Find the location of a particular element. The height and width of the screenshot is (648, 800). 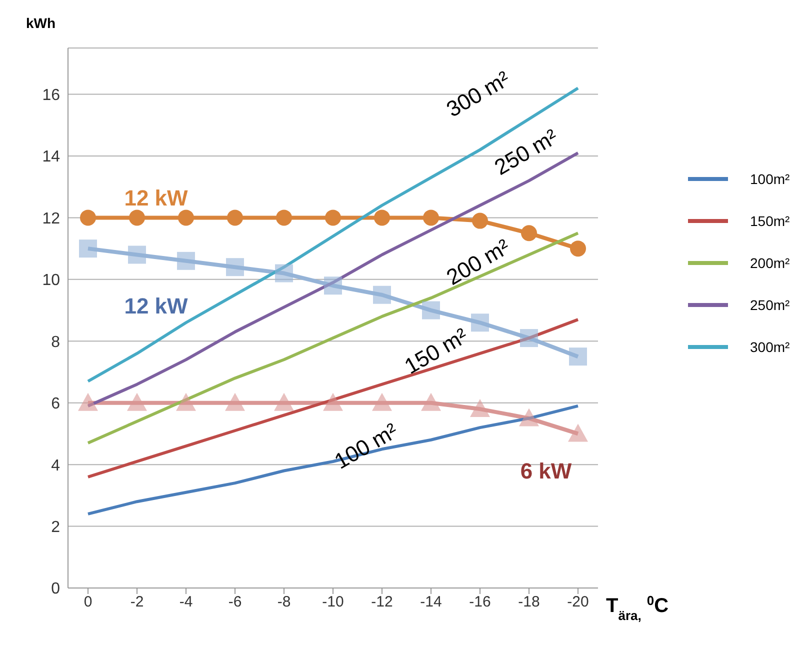

y-tick-label: 4 is located at coordinates (55, 465).